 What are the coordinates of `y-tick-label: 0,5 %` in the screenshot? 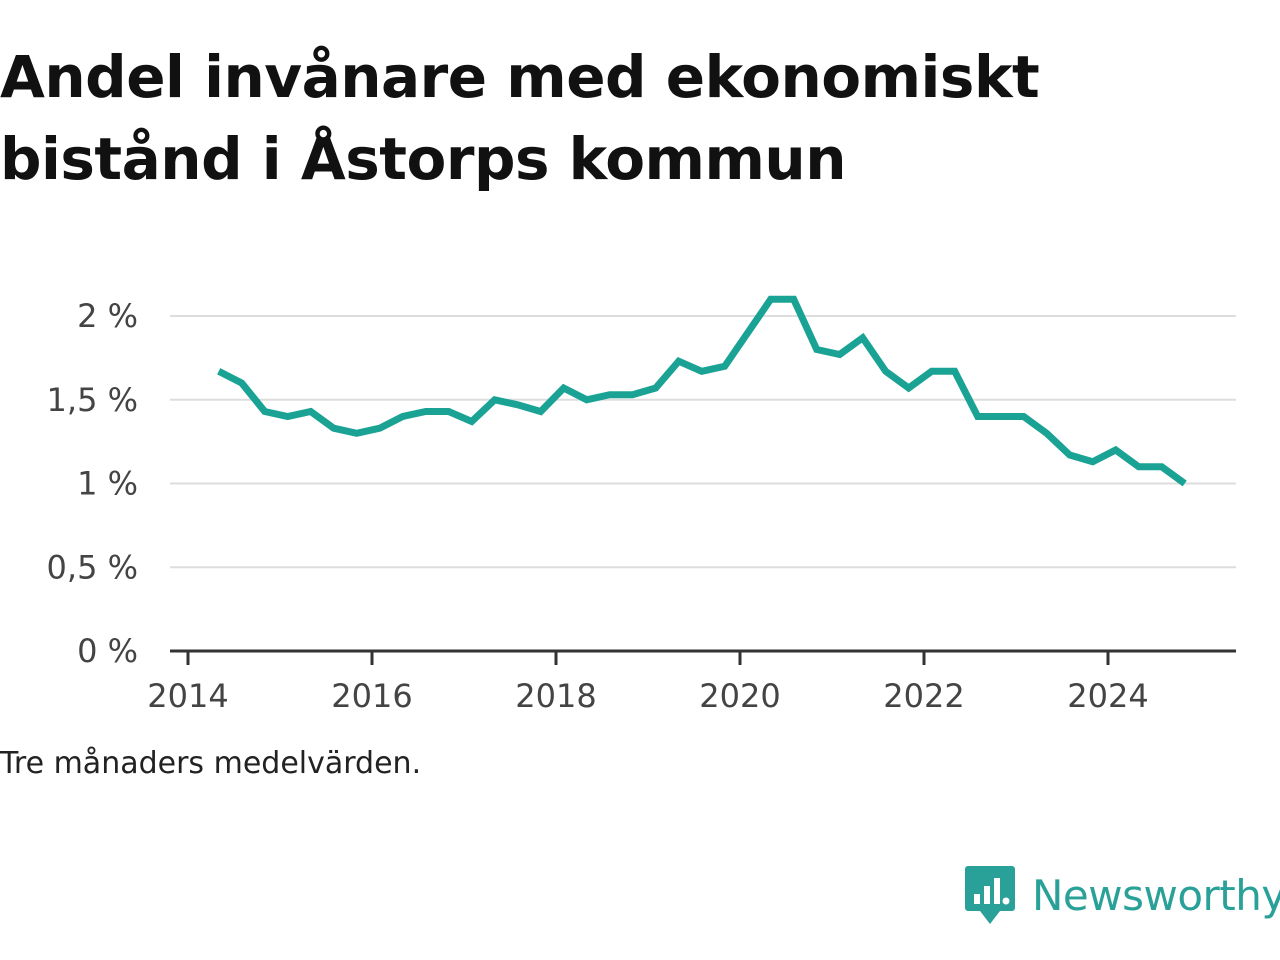 It's located at (92, 567).